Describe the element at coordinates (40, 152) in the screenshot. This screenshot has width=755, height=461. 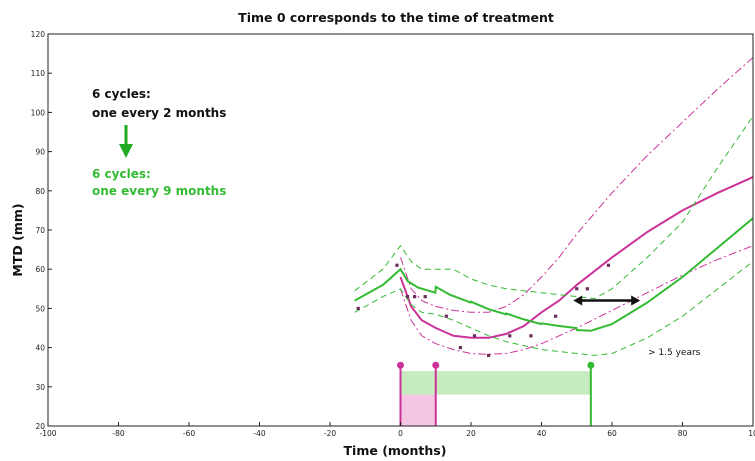
I see `y-tick-label: 90` at that location.